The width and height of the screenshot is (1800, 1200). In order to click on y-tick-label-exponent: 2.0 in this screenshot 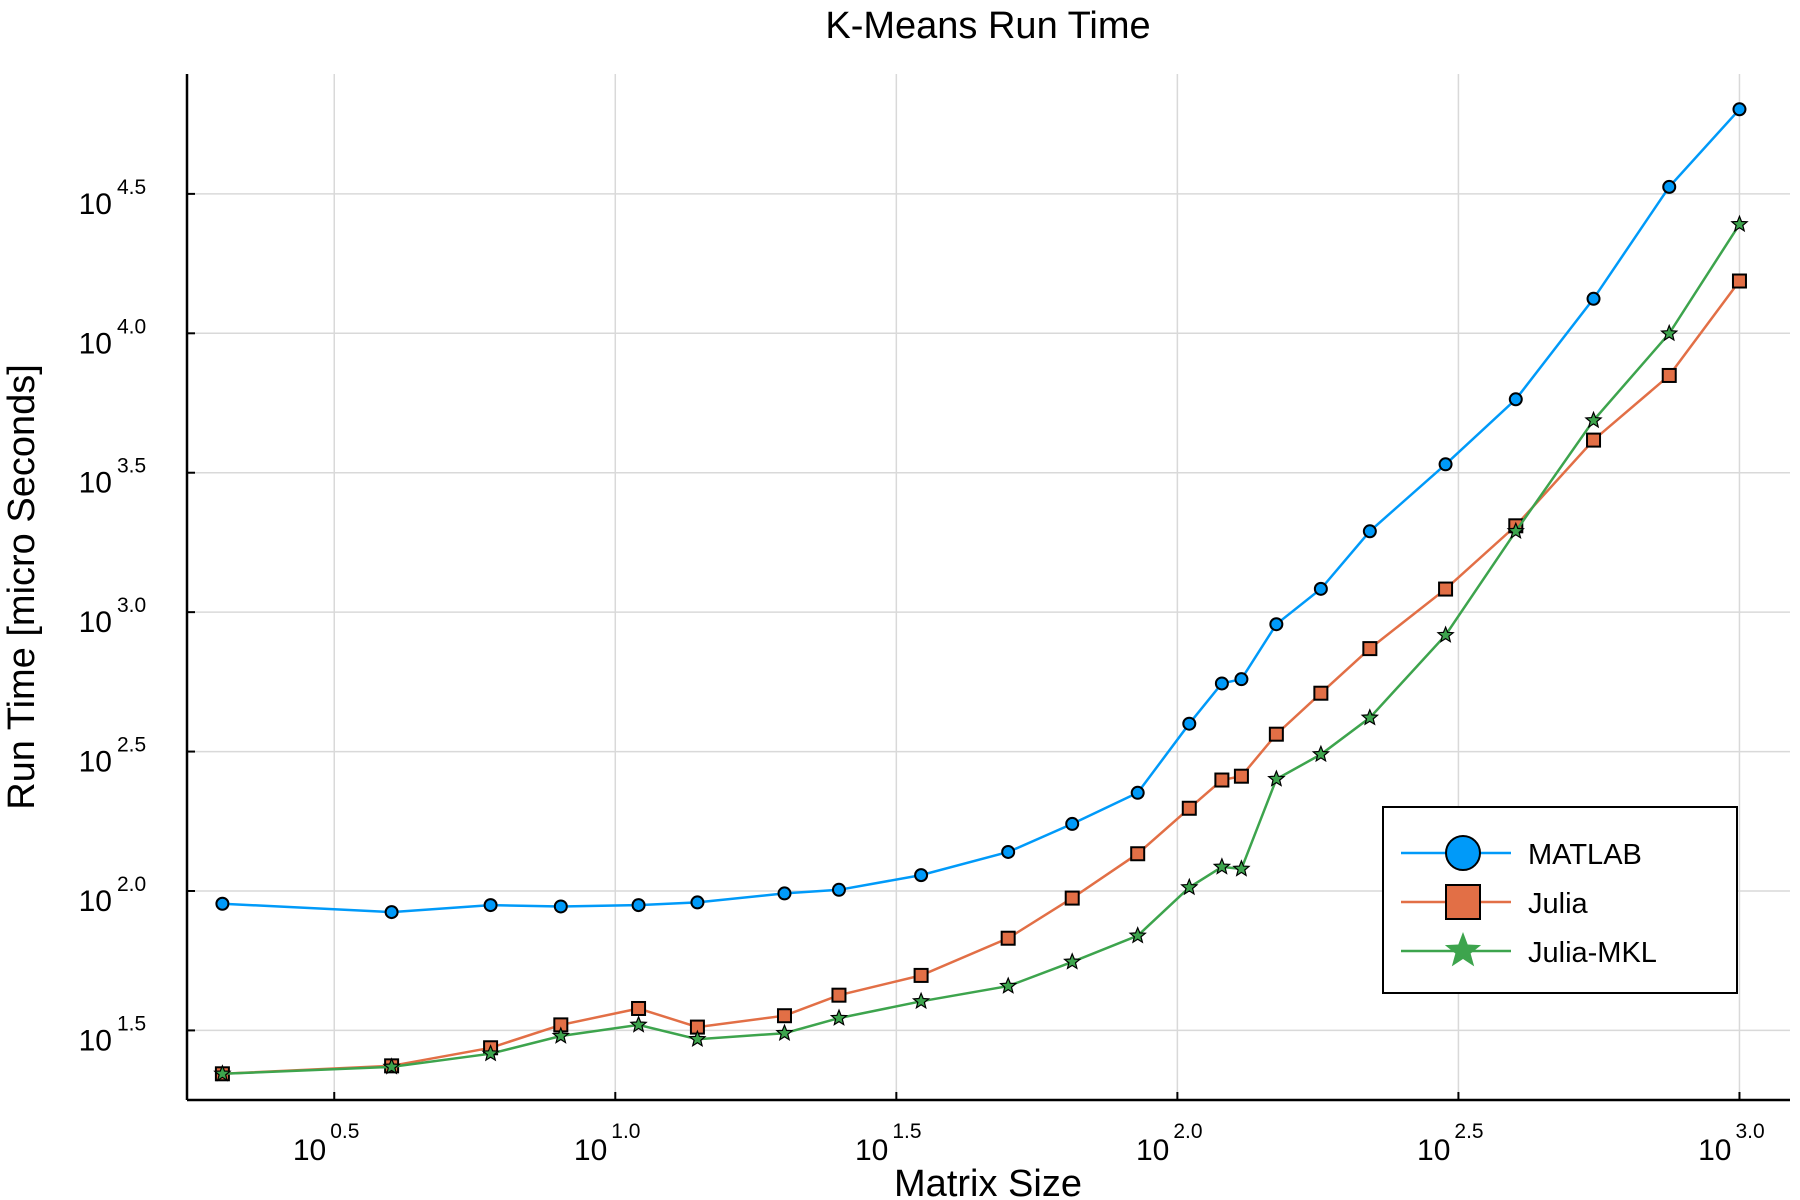, I will do `click(131, 884)`.